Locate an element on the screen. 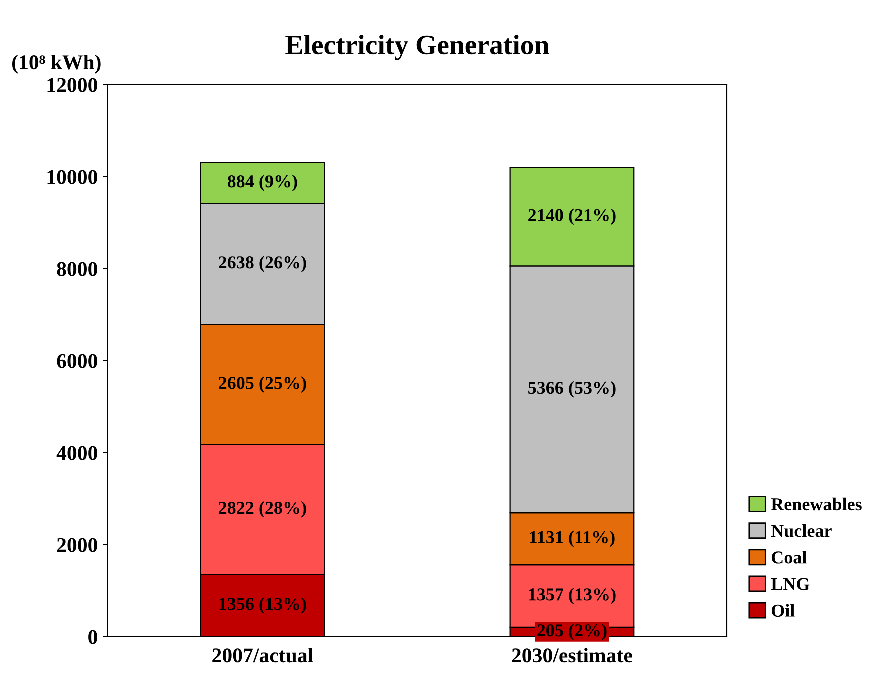  data-label: 2638 (26%) is located at coordinates (262, 264).